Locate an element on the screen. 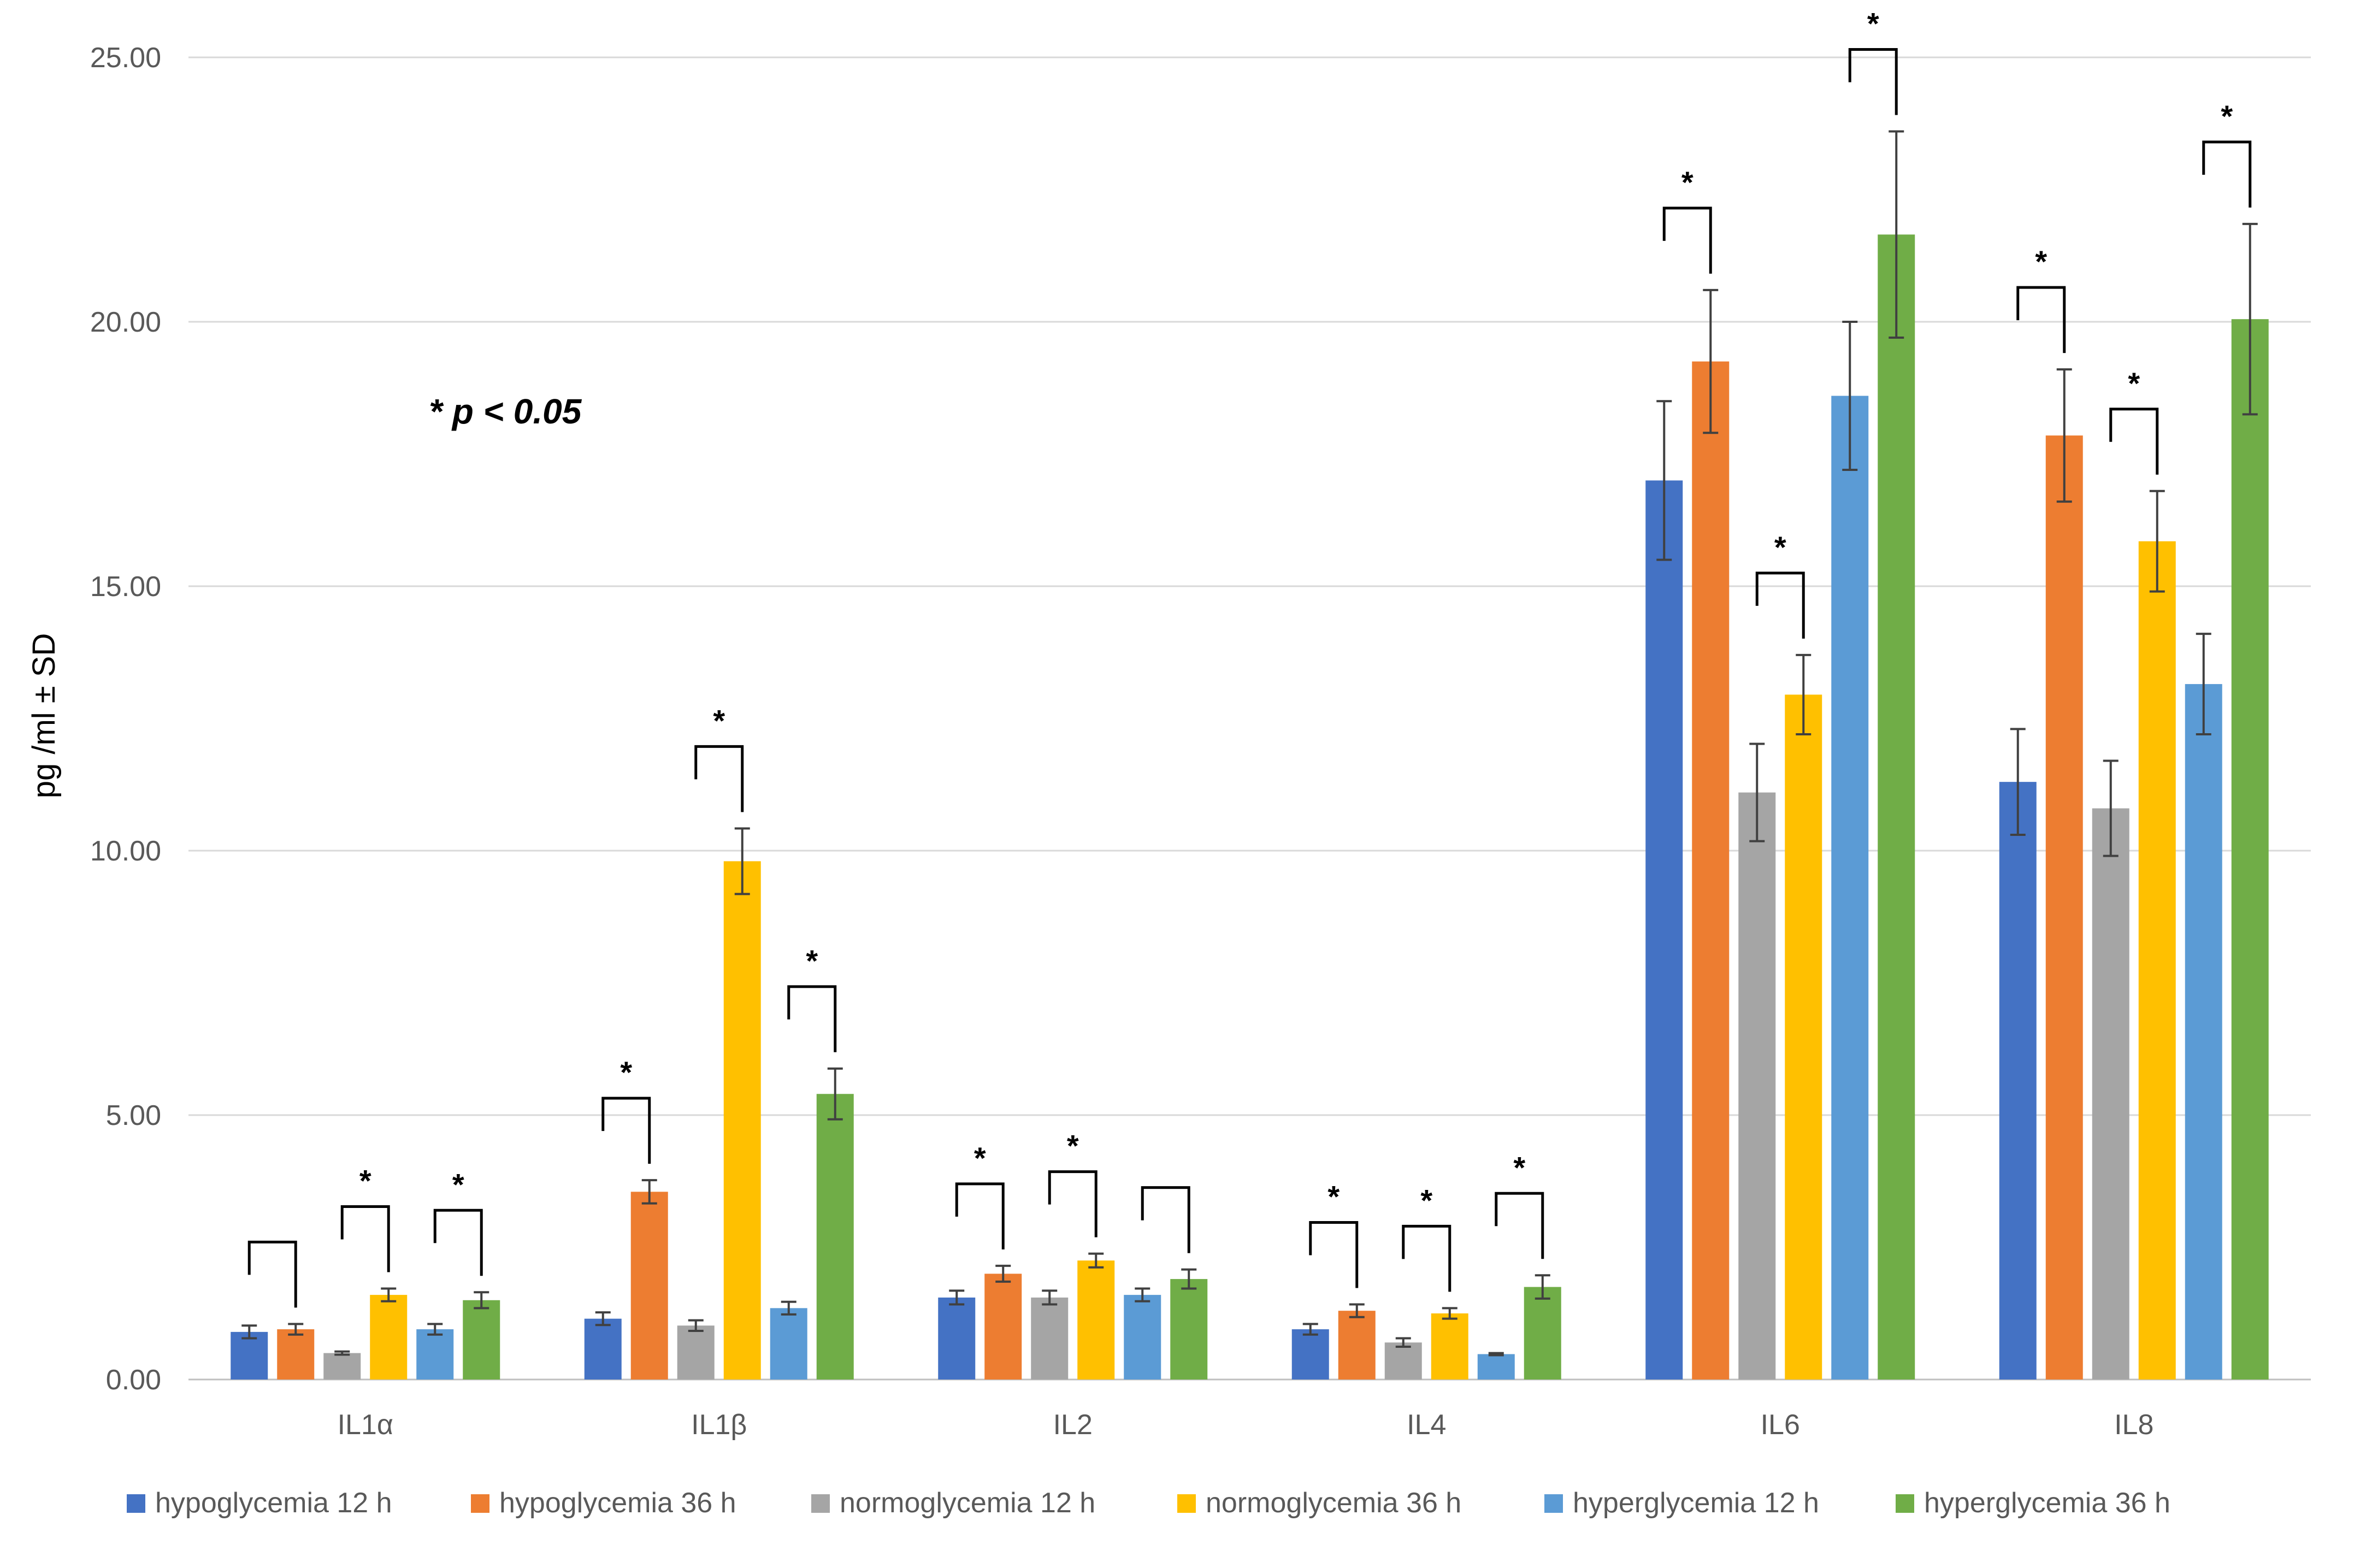 The image size is (2372, 1568). legend-label: hypoglycemia 12 h is located at coordinates (273, 1503).